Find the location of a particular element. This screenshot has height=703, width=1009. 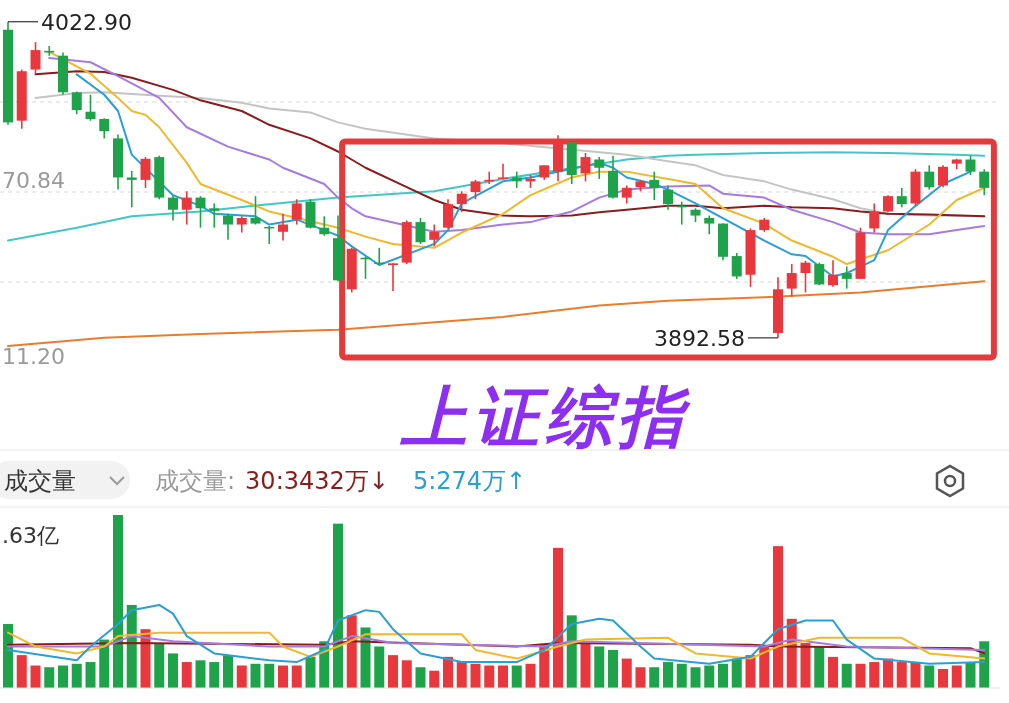

chart-title: 成交量 is located at coordinates (40, 481).